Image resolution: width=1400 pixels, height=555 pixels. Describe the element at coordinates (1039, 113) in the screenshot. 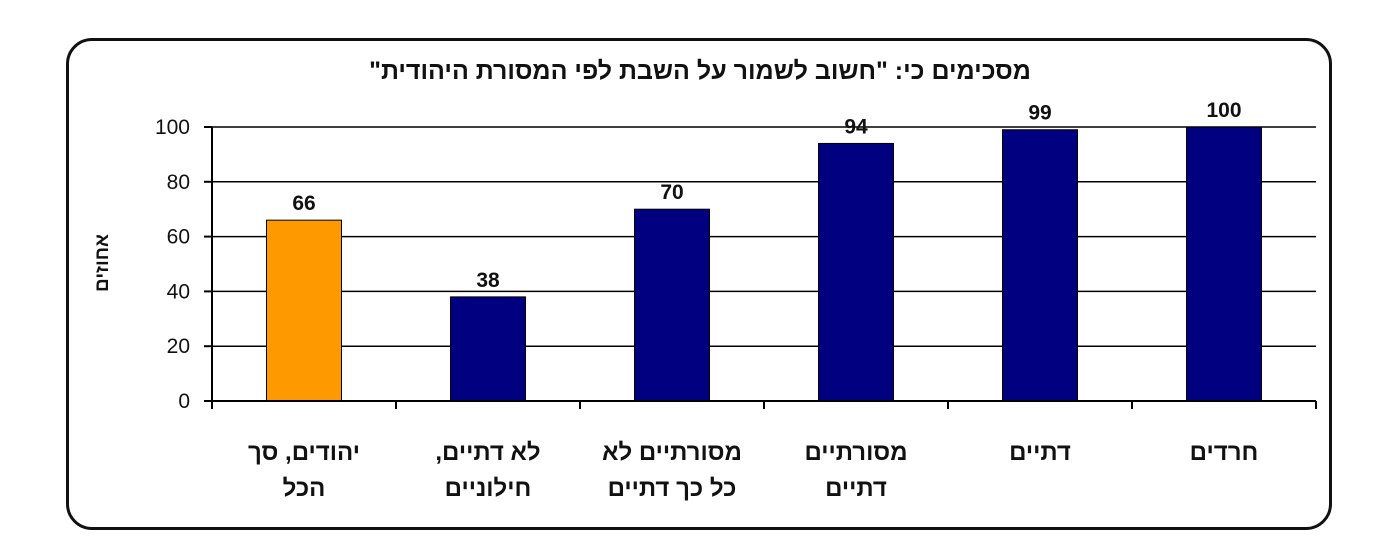

I see `data-label: 99` at that location.